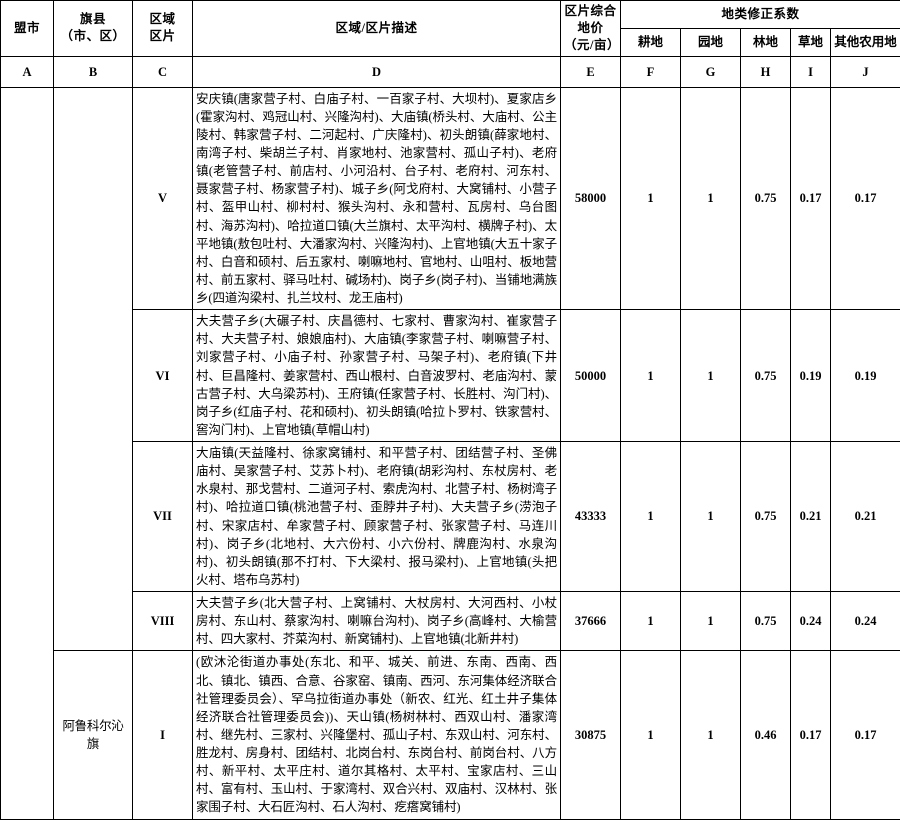  Describe the element at coordinates (766, 71) in the screenshot. I see `column-letter-h: H` at that location.